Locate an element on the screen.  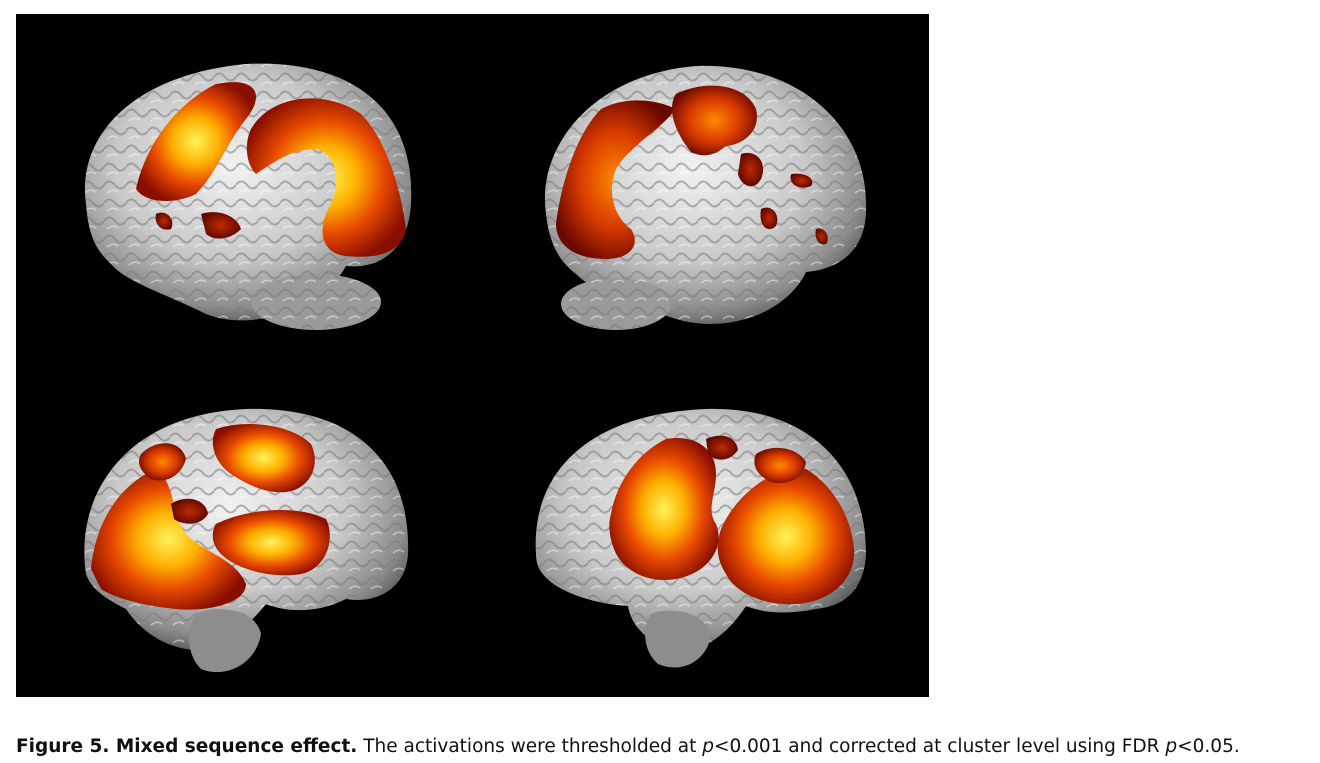
caption-p-symbol-2: p is located at coordinates (1171, 746).